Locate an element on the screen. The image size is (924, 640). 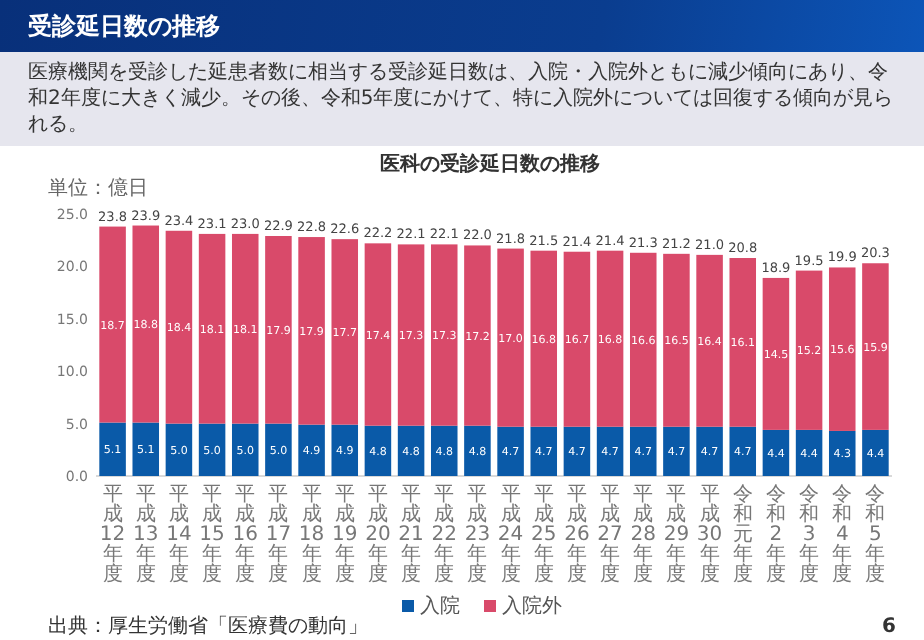
chart-subtitle: 医療機関を受診した延患者数に相当する受診延日数は、入院・入院外ともに減少傾向にあり、令和2年度に大きく減少。その後、令和5年度にかけて、特に入院外については回復する傾向が見られる。 is located at coordinates (462, 99).